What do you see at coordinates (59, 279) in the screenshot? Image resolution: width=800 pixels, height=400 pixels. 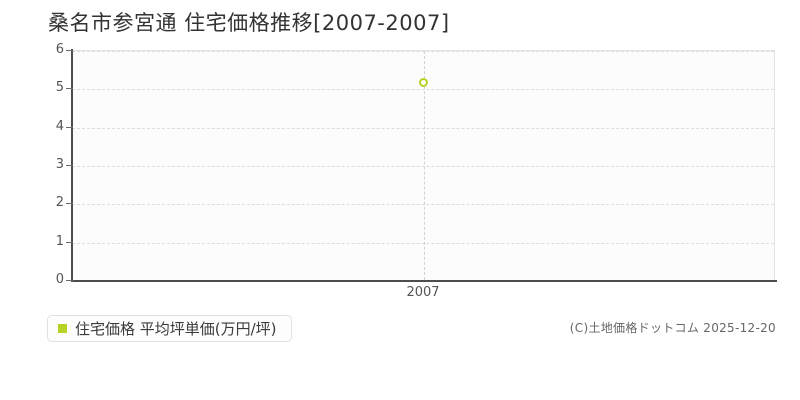 I see `y-axis-label-0: 0` at bounding box center [59, 279].